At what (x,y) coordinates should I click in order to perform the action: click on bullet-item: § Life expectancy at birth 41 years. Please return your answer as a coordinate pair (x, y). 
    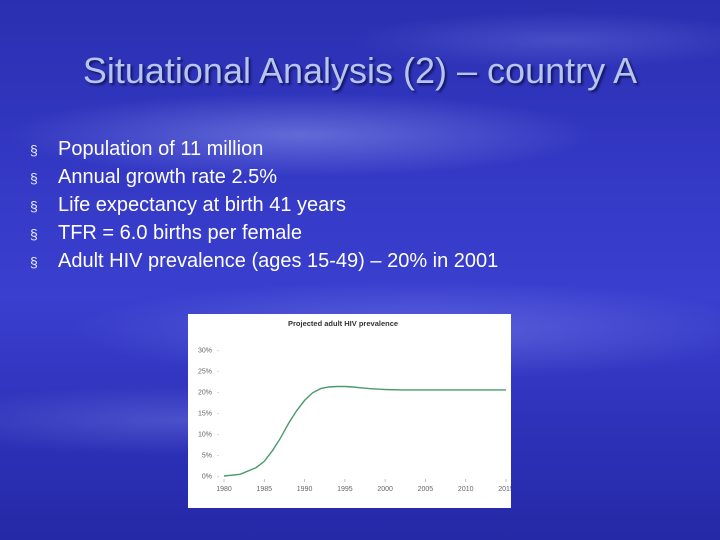
    Looking at the image, I should click on (264, 208).